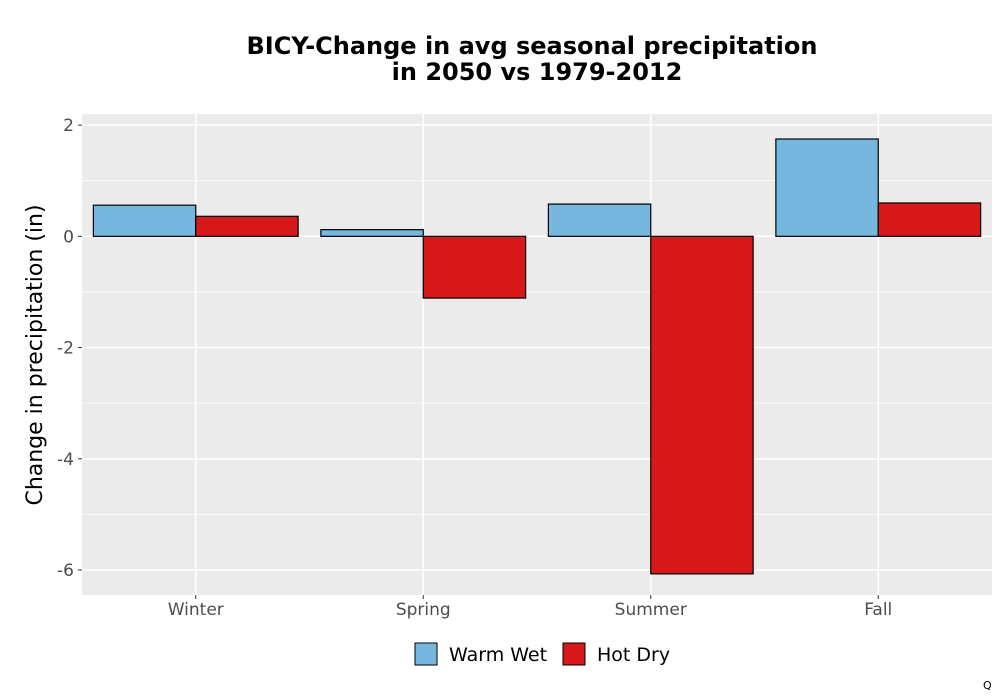 This screenshot has height=700, width=1000. Describe the element at coordinates (878, 610) in the screenshot. I see `x-tick-label: Fall` at that location.